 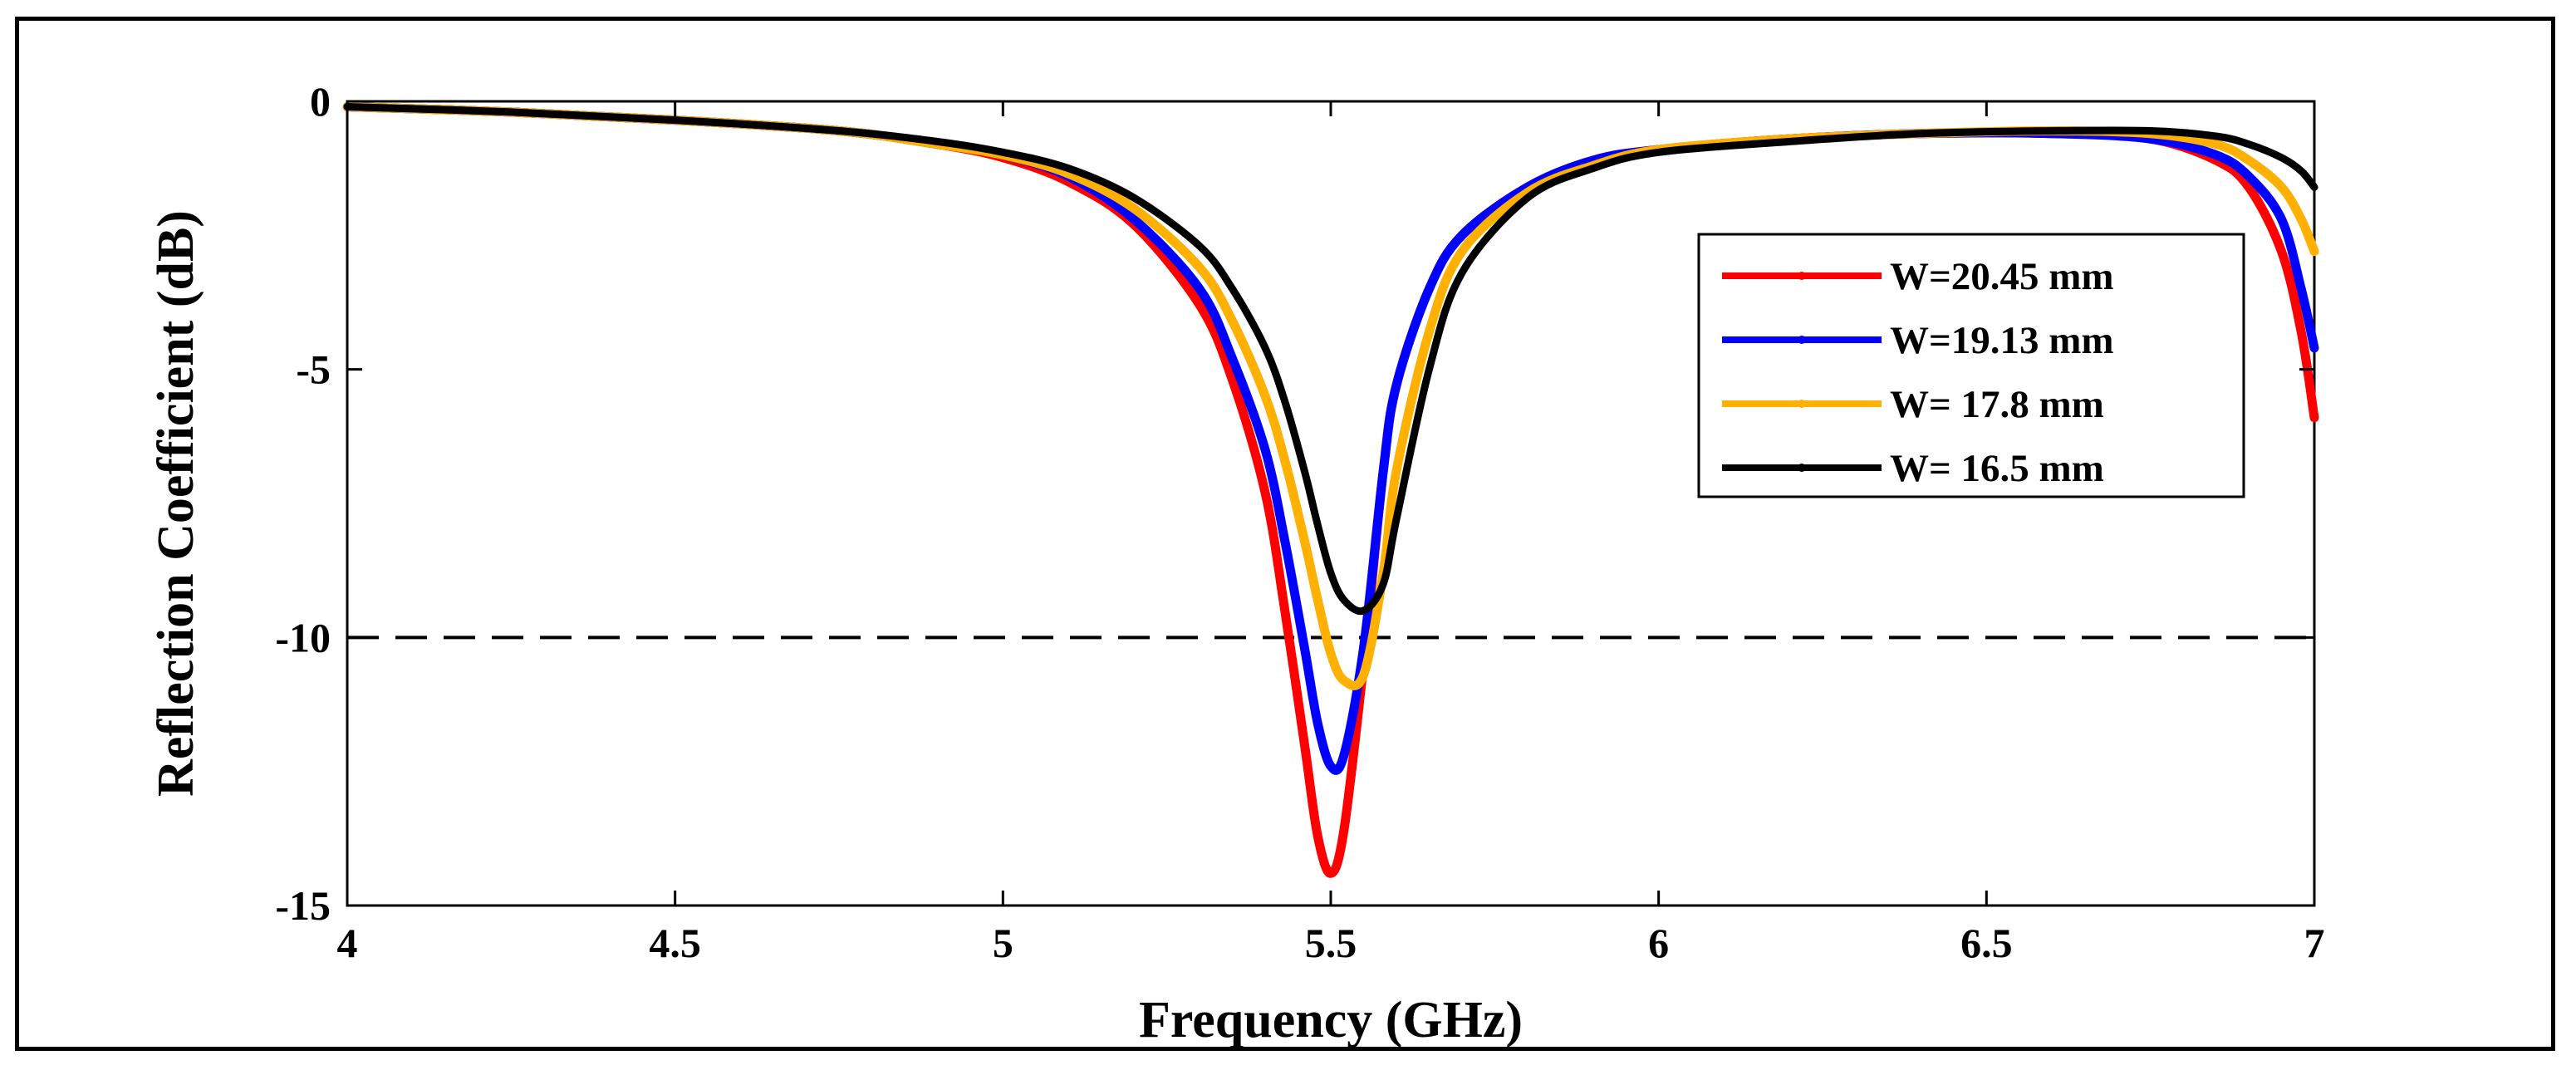 What do you see at coordinates (1918, 276) in the screenshot?
I see `legend-item-w-20-45-mm: W=20.45 mm` at bounding box center [1918, 276].